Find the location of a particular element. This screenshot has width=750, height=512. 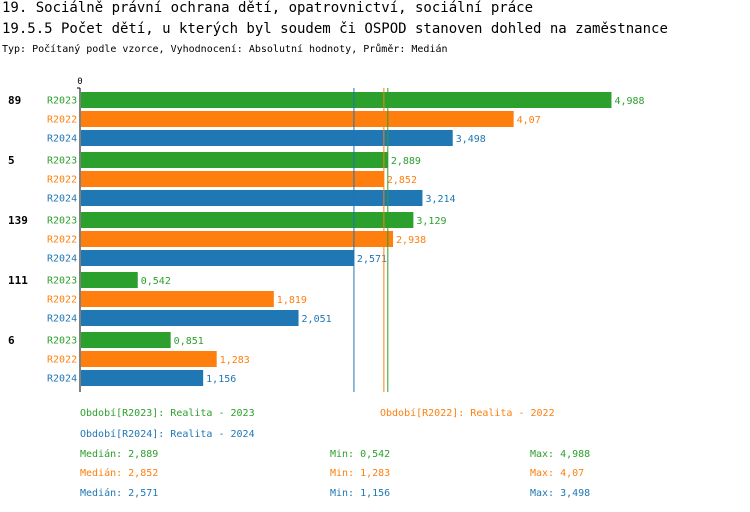

data-label: 3,498 is located at coordinates (471, 139).